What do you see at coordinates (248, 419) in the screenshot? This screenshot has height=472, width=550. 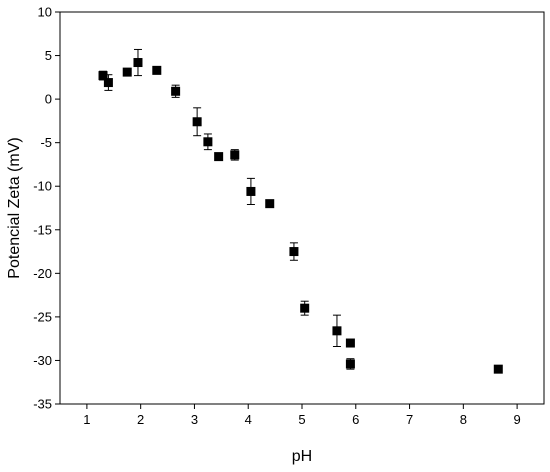 I see `x-tick-label: 4` at bounding box center [248, 419].